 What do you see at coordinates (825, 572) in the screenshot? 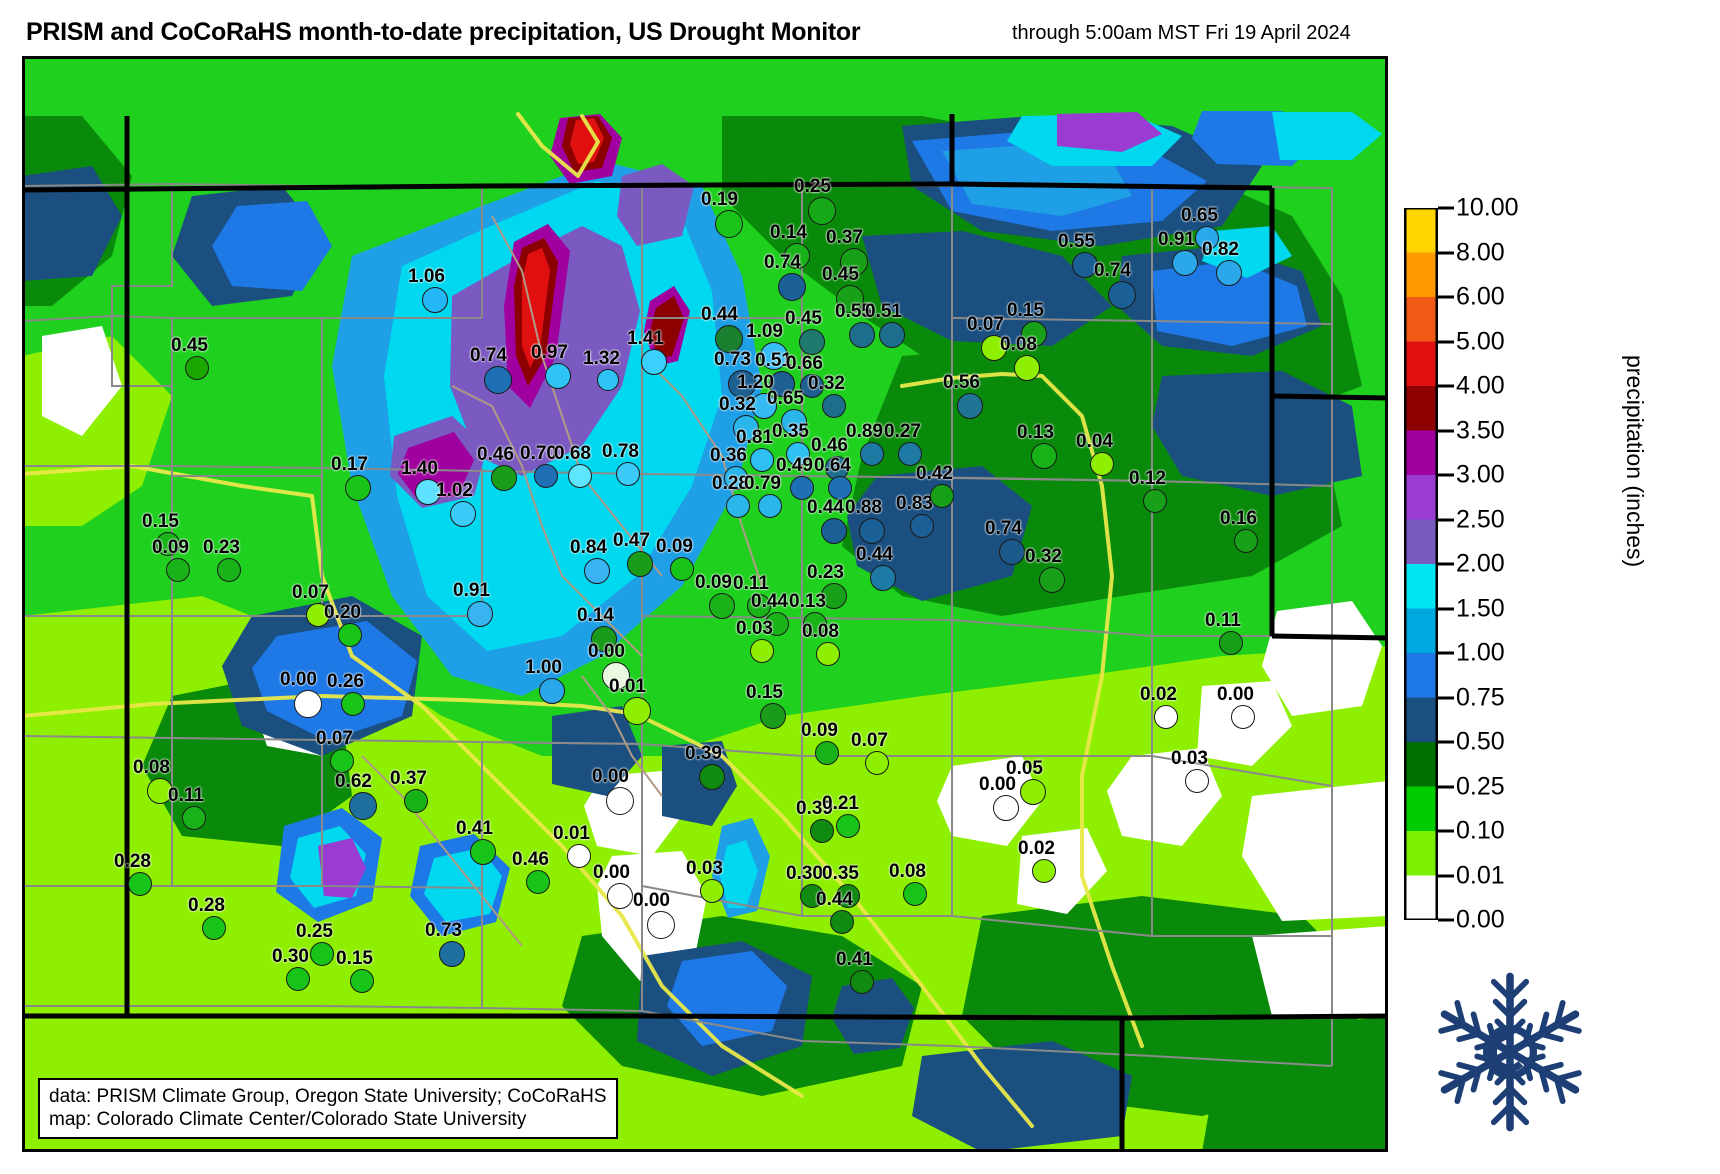
I see `station-value-label: 0.23` at bounding box center [825, 572].